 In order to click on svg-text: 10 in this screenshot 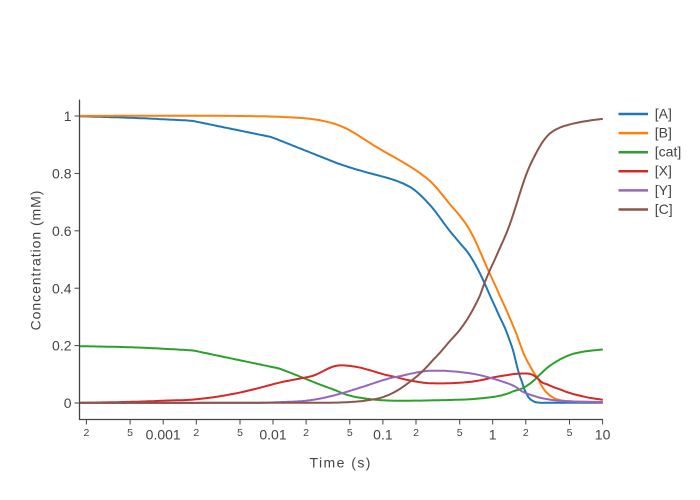, I will do `click(603, 434)`.